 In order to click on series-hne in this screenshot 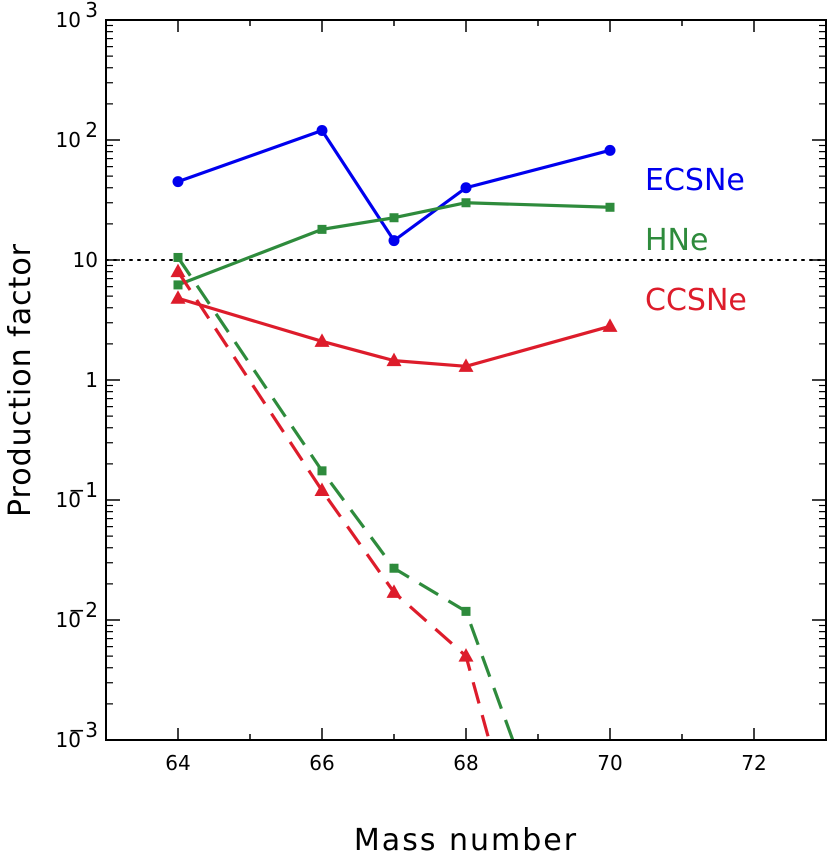, I will do `click(394, 244)`.